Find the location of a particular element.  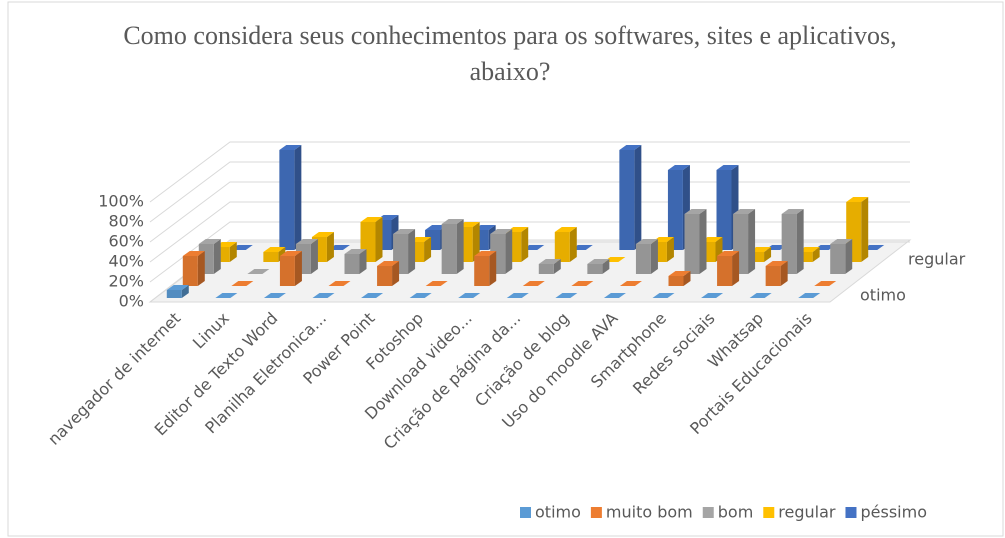

legend-label: bom is located at coordinates (736, 512).